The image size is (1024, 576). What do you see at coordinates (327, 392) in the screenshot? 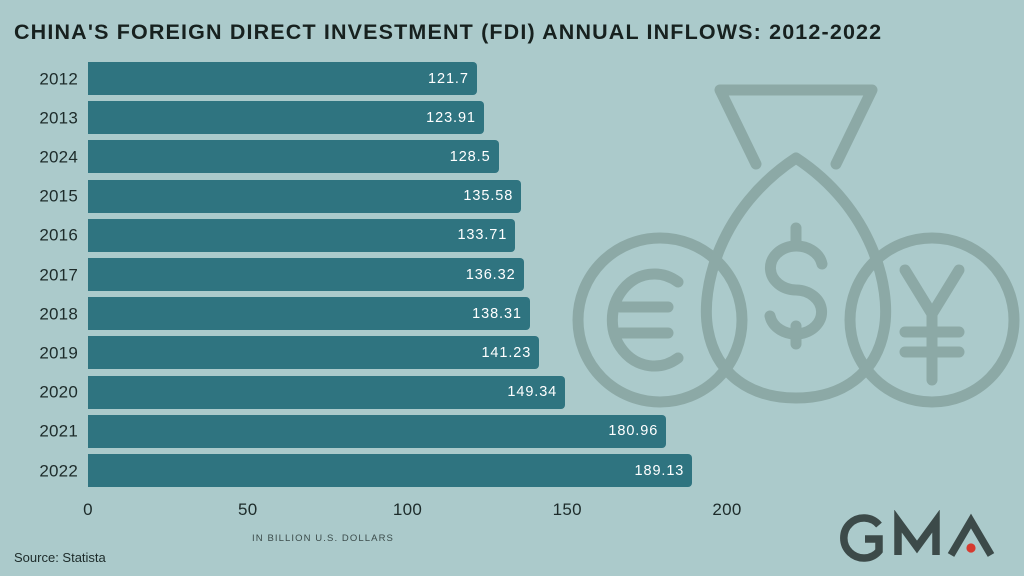
I see `bar: 149.34` at bounding box center [327, 392].